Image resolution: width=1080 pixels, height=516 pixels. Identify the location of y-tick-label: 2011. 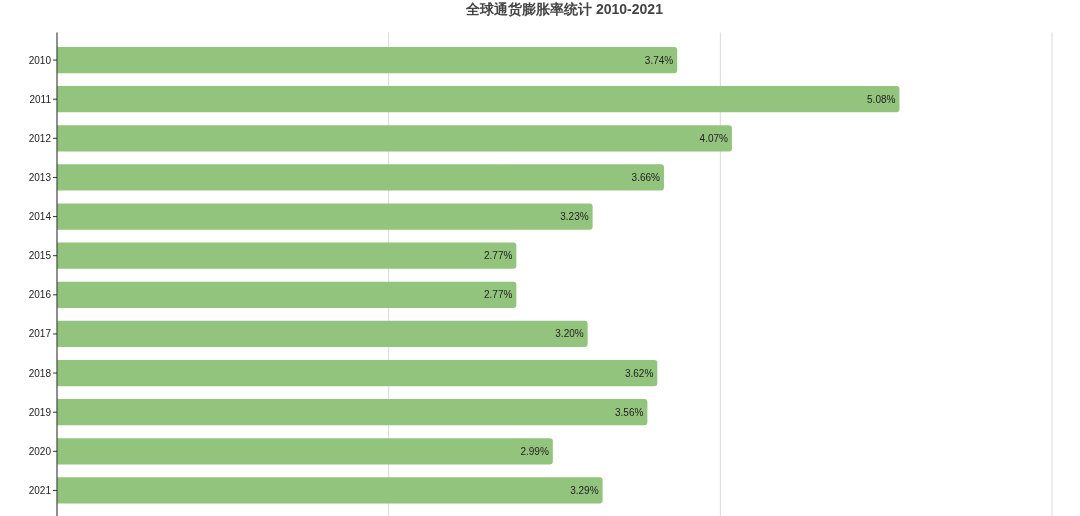
(40, 99).